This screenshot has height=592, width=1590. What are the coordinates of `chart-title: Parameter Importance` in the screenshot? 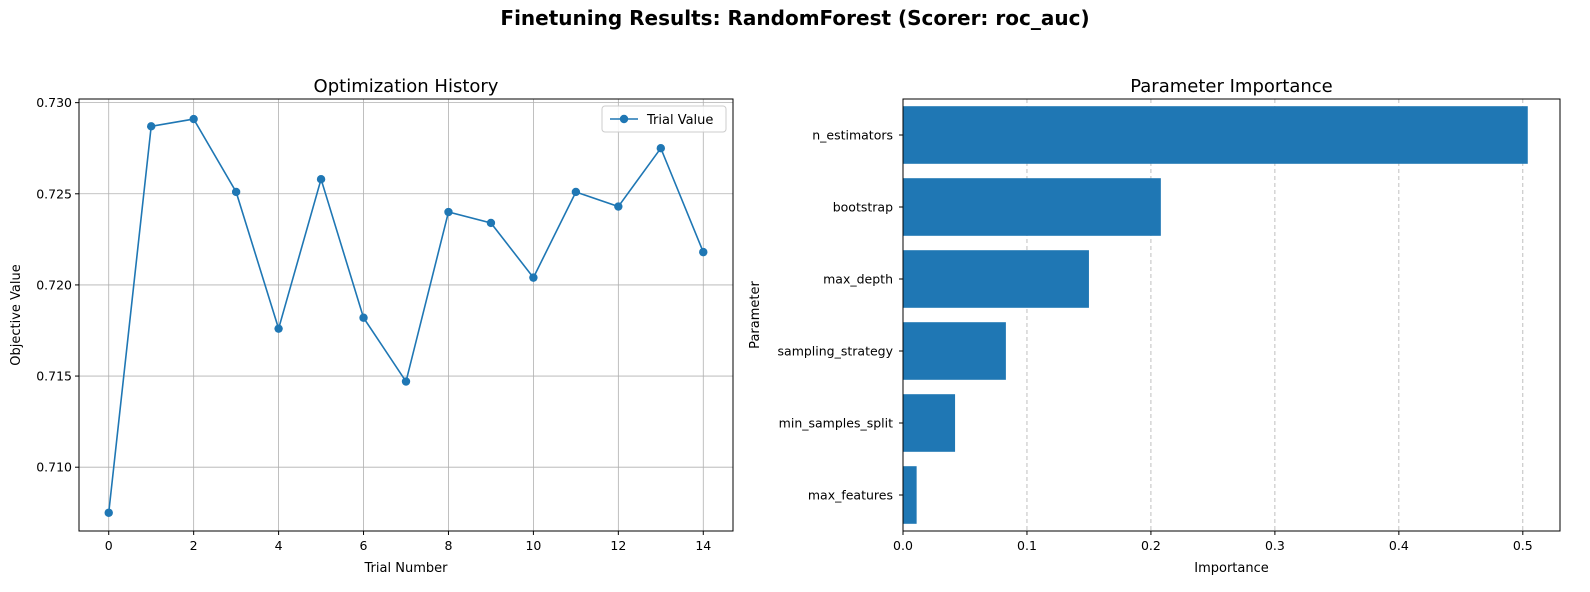 It's located at (1231, 86).